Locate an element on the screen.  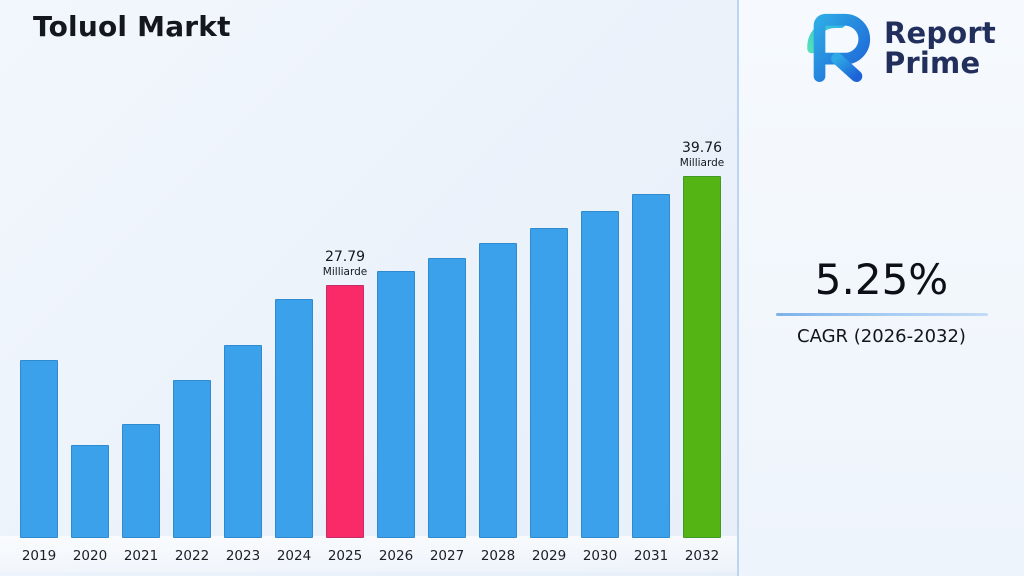
x-axis-label-2023: 2023 is located at coordinates (243, 556).